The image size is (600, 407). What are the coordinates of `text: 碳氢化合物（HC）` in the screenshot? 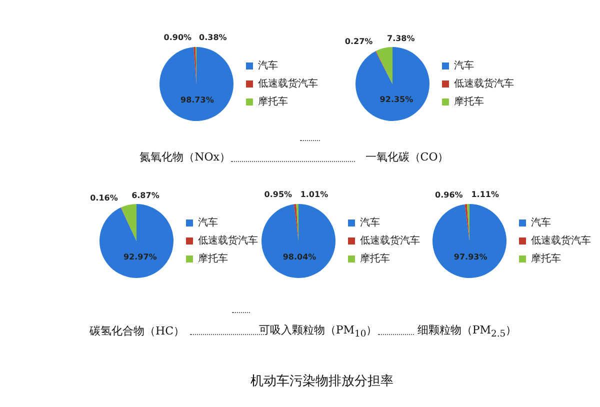 It's located at (137, 331).